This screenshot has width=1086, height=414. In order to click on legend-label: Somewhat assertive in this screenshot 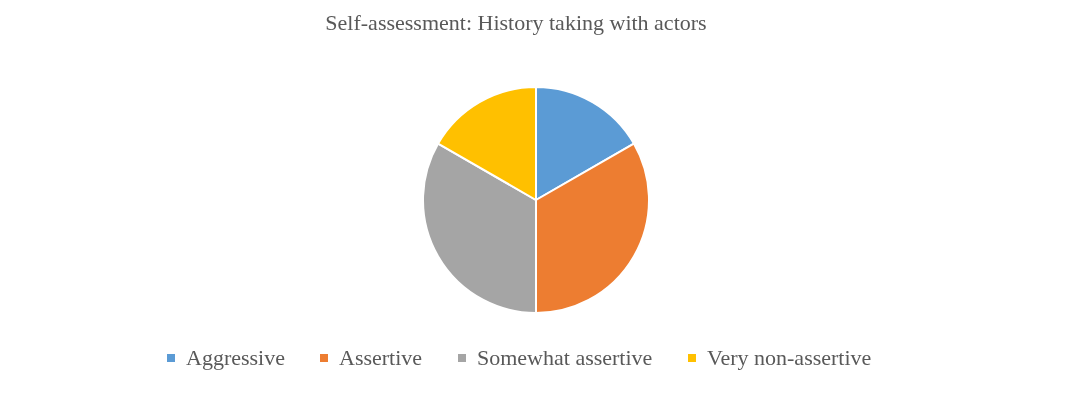, I will do `click(565, 357)`.